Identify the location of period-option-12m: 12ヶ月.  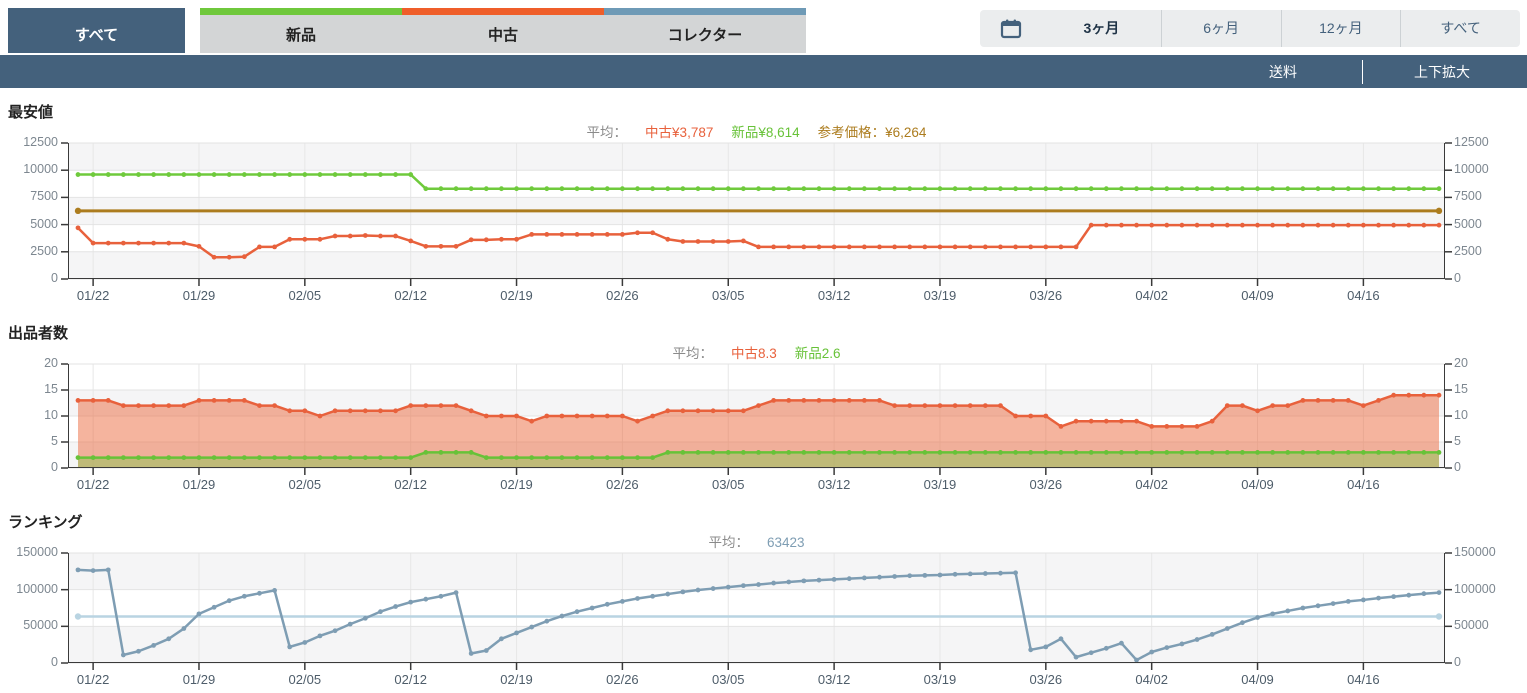
(1340, 28).